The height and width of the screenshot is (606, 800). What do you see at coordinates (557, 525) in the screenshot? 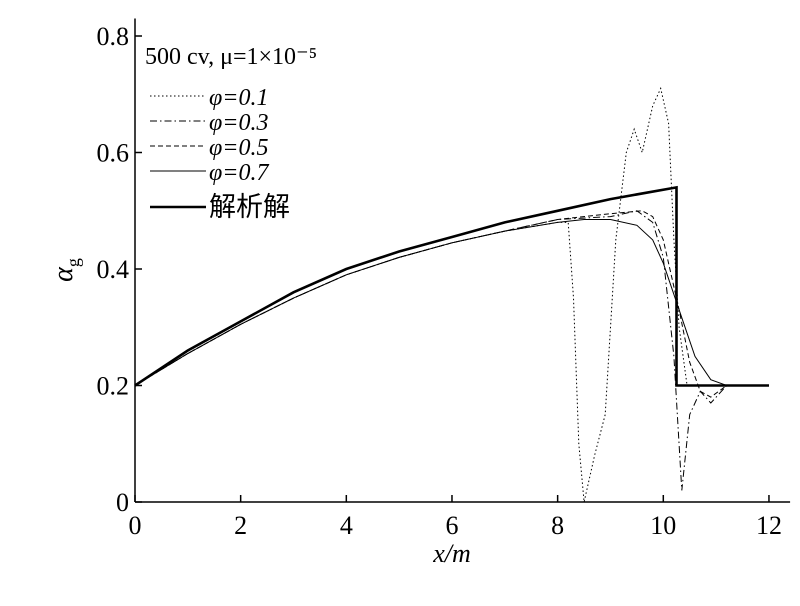
I see `x-tick-label: 8` at bounding box center [557, 525].